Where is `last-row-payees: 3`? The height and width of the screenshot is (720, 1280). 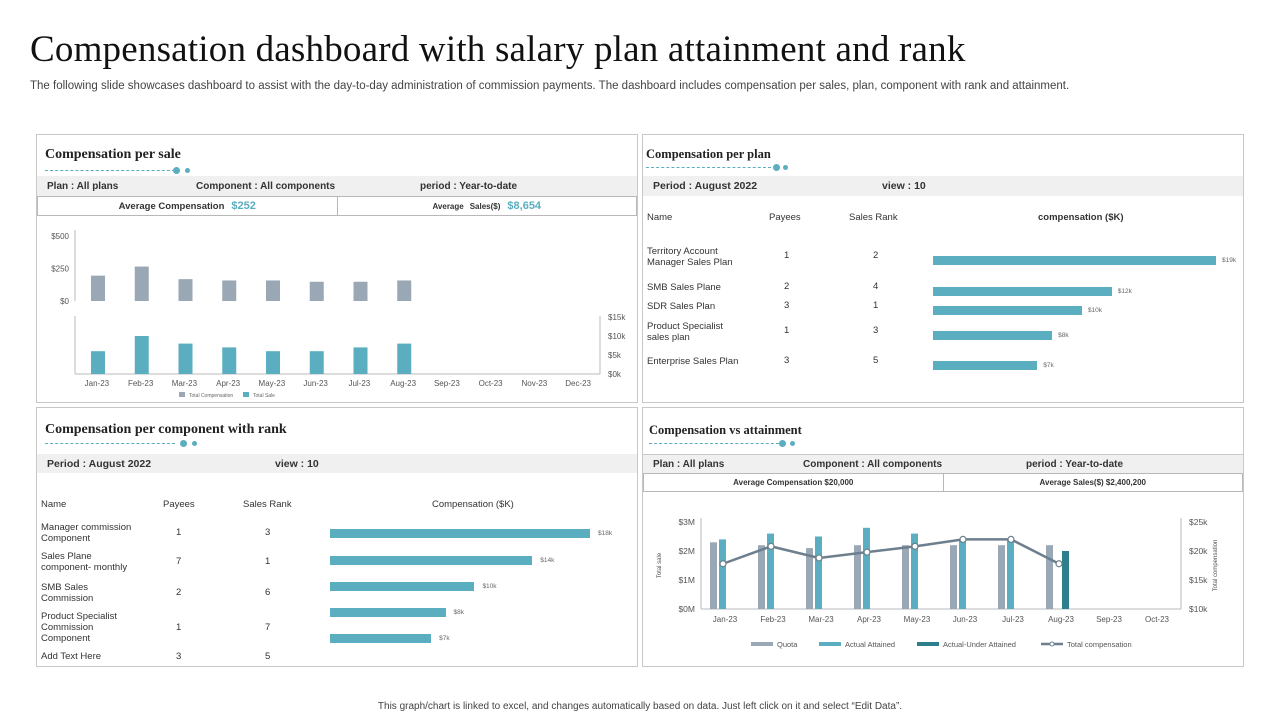
last-row-payees: 3 is located at coordinates (179, 656).